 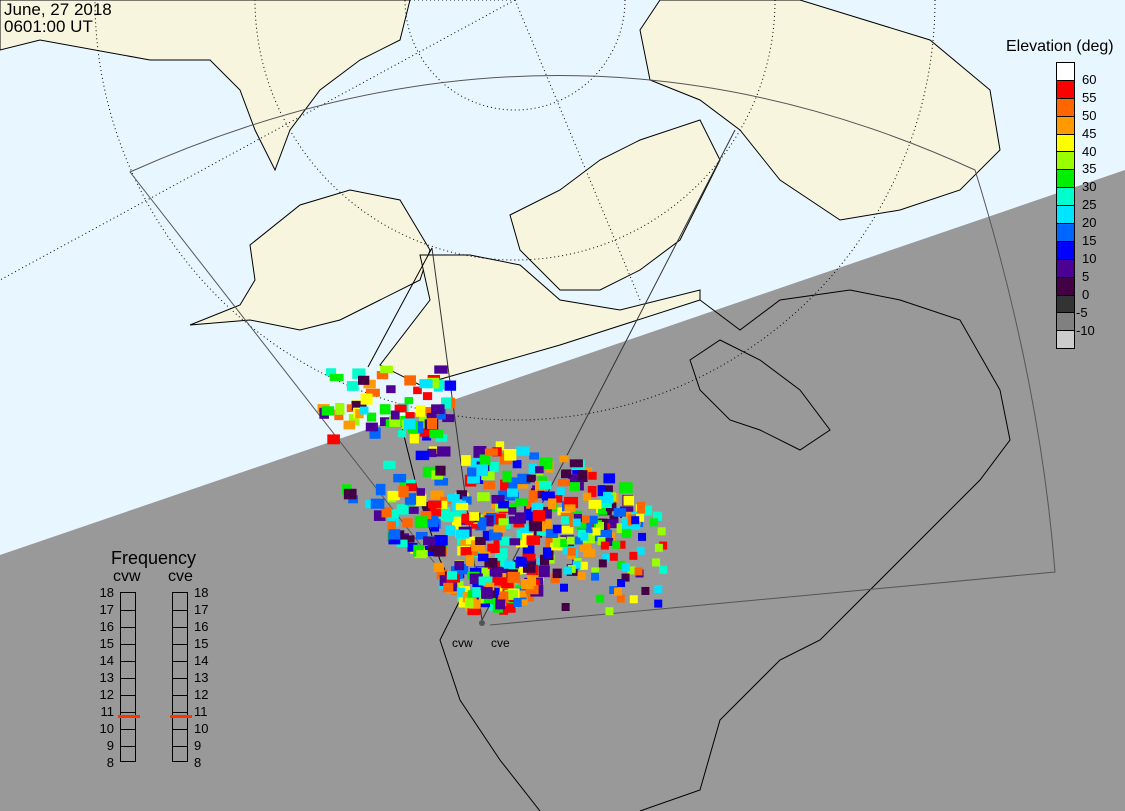 I want to click on radar-echo-cells, so click(x=492, y=490).